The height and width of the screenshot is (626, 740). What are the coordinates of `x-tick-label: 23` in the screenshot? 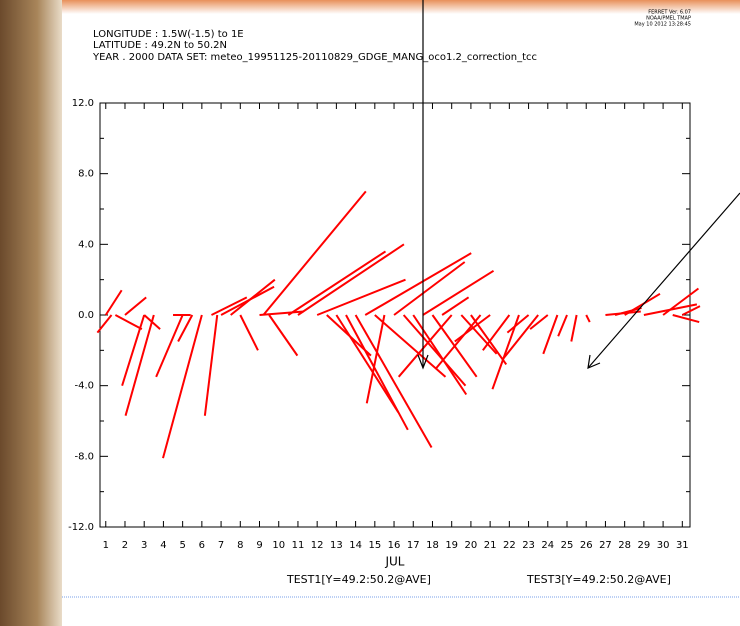 It's located at (528, 545).